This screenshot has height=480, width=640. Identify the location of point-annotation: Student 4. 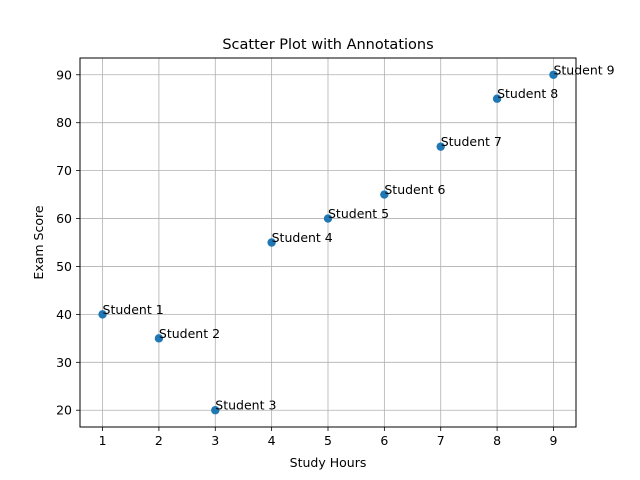
(302, 237).